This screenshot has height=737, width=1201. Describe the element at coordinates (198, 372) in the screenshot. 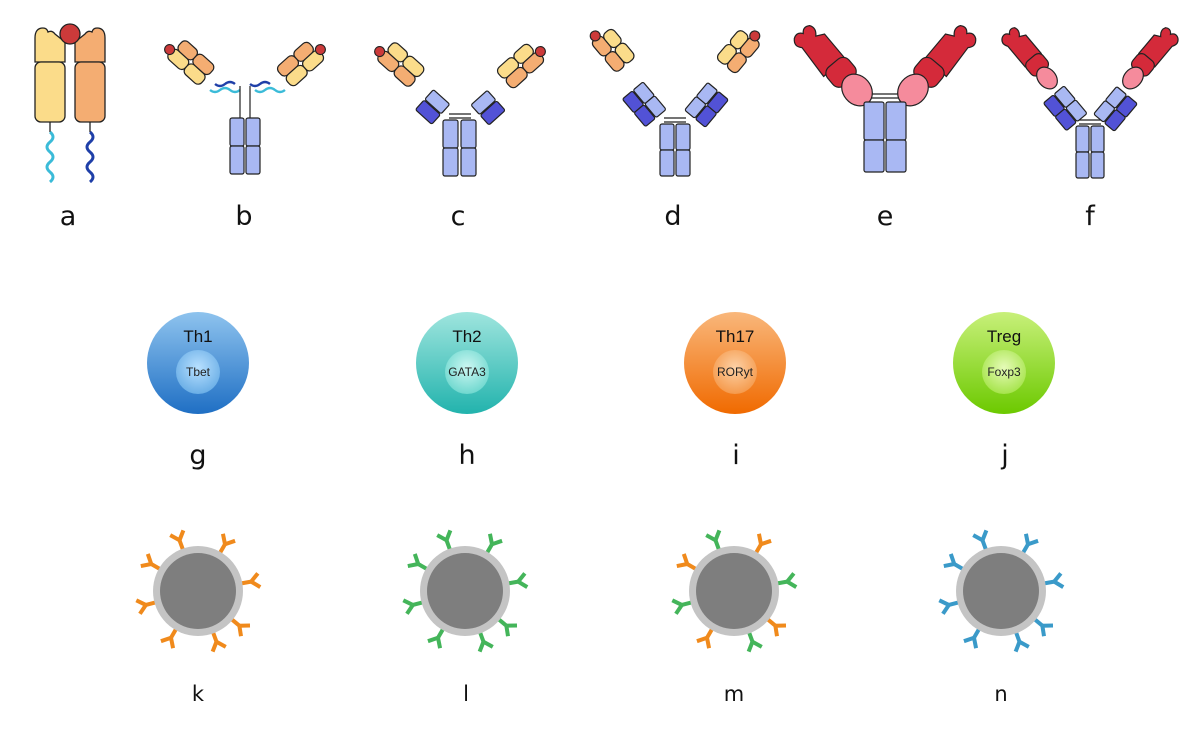

I see `transcription-factor-tbet: Tbet` at that location.